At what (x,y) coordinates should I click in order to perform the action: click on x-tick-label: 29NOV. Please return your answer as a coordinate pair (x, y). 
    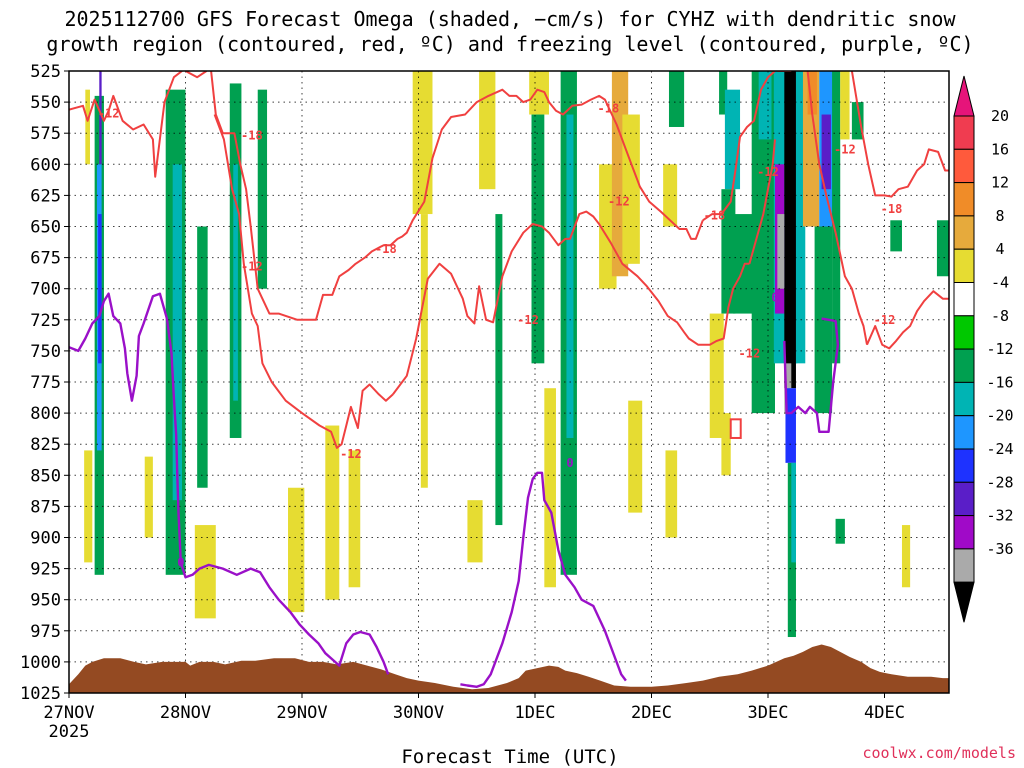
    Looking at the image, I should click on (301, 713).